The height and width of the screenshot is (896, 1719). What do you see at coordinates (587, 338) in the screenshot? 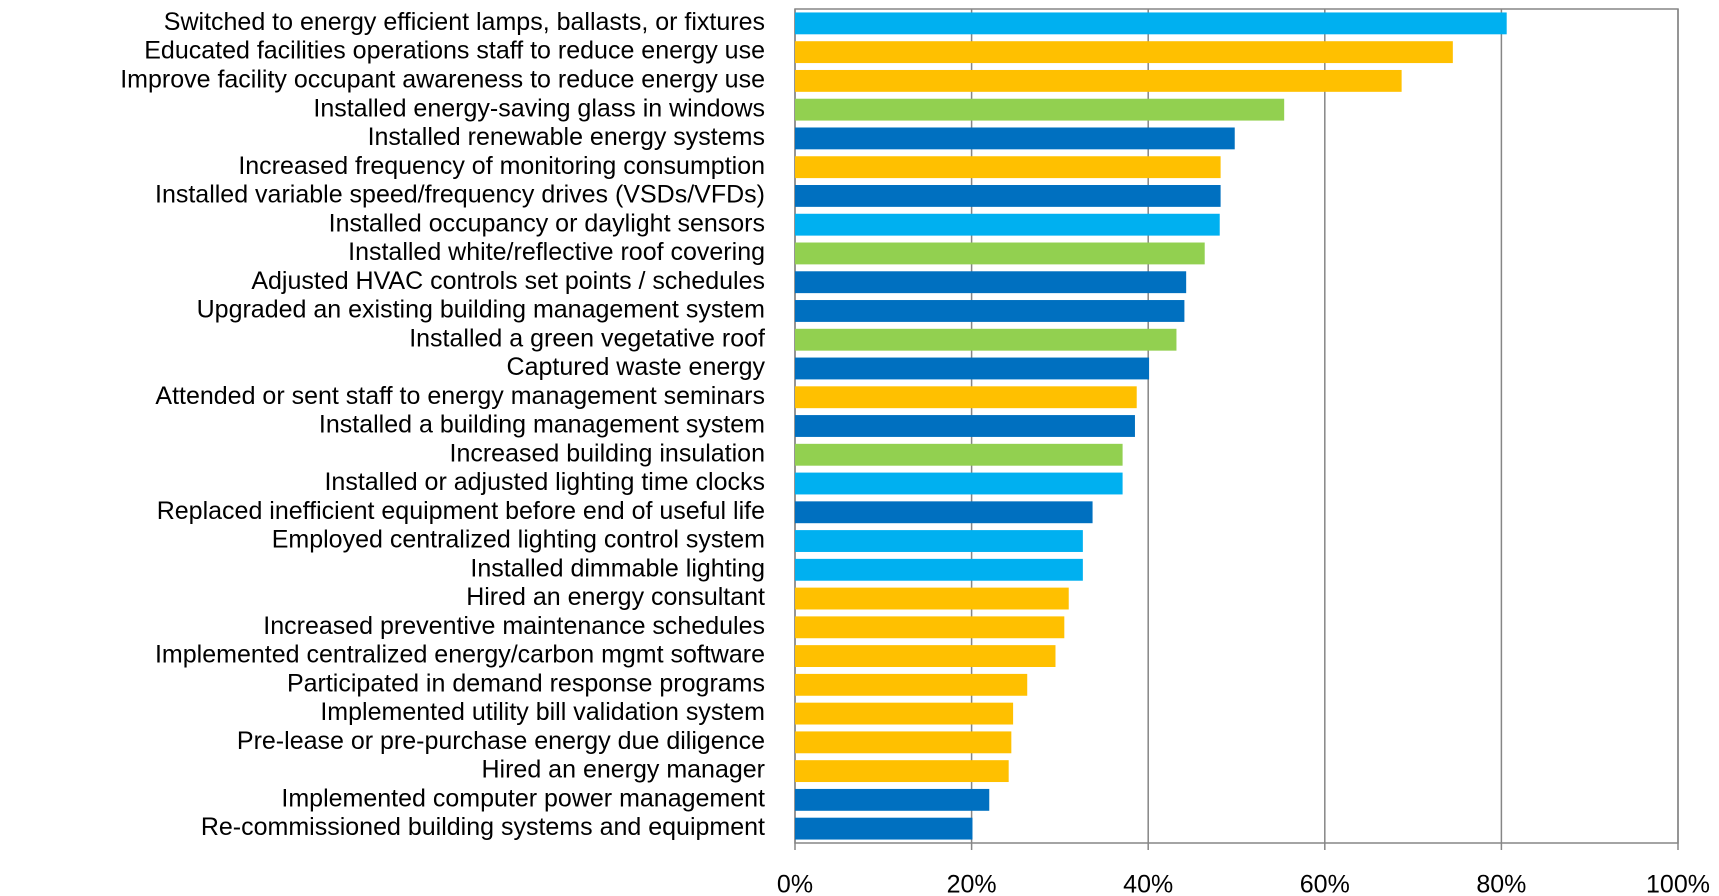
I see `y-tick-label: Installed a green vegetative roof` at bounding box center [587, 338].